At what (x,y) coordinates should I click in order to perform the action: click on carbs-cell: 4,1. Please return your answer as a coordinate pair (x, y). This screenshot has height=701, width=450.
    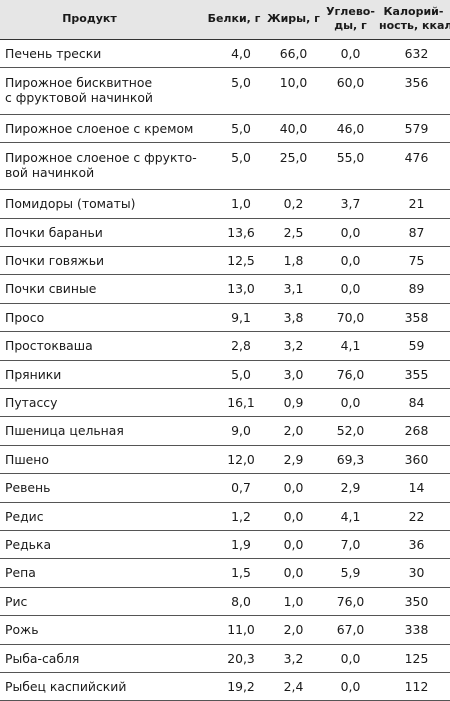
    Looking at the image, I should click on (350, 346).